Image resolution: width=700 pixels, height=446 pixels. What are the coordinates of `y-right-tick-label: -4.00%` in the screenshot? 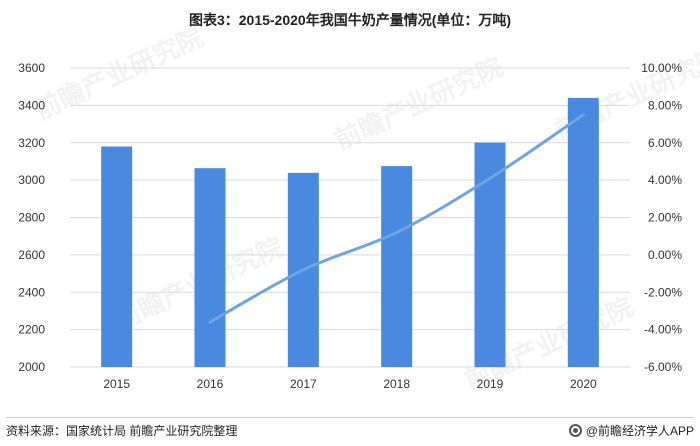 It's located at (663, 330).